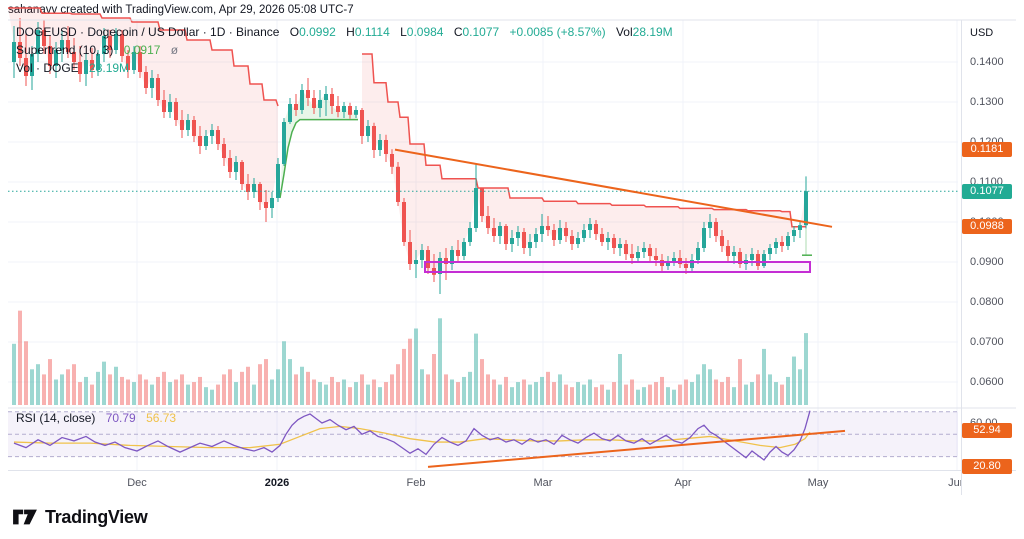 This screenshot has width=1024, height=539. Describe the element at coordinates (120, 418) in the screenshot. I see `rsi-value: 70.79` at that location.